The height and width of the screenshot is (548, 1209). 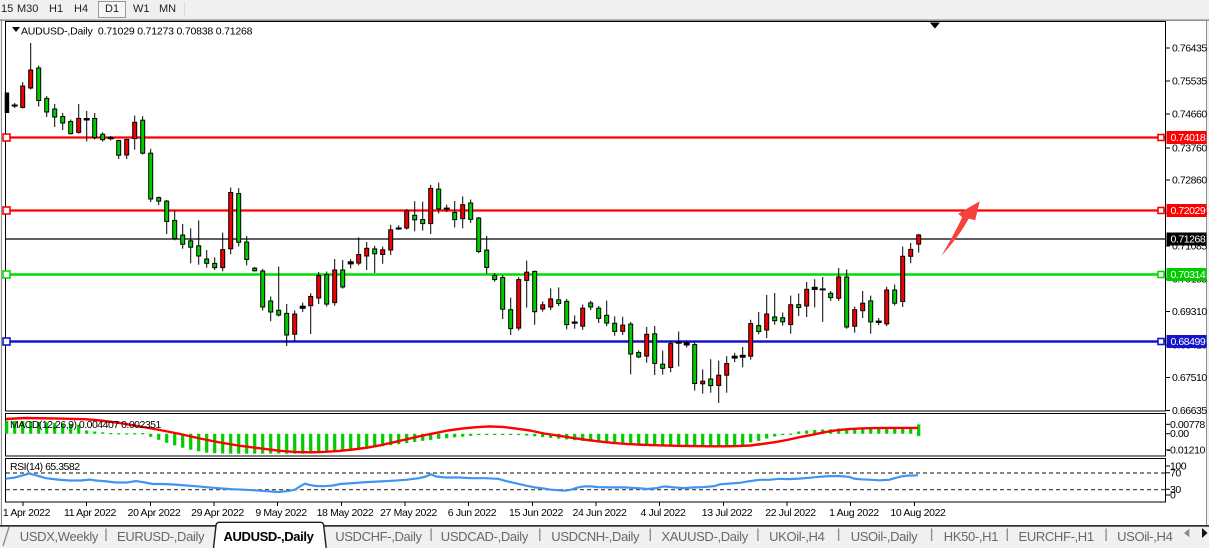 What do you see at coordinates (884, 536) in the screenshot?
I see `svg-text: USOil-,Daily` at bounding box center [884, 536].